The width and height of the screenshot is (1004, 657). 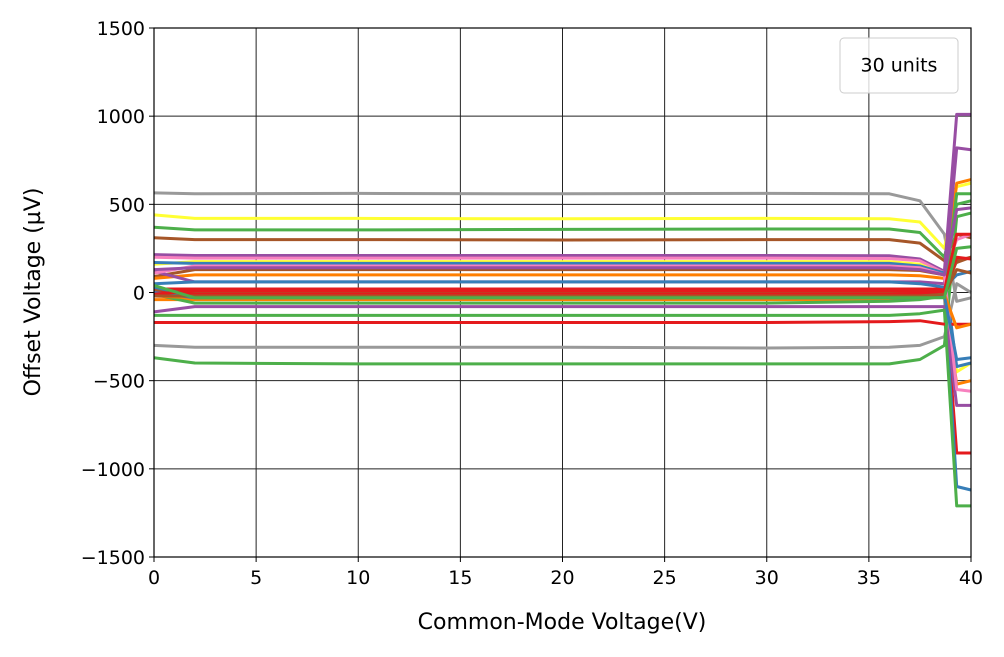 I want to click on y-tick-label: 0, so click(x=139, y=294).